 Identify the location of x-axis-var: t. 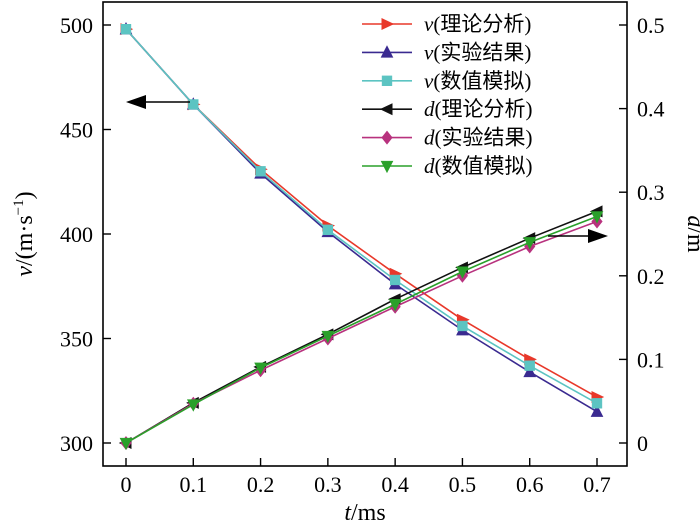
(348, 513).